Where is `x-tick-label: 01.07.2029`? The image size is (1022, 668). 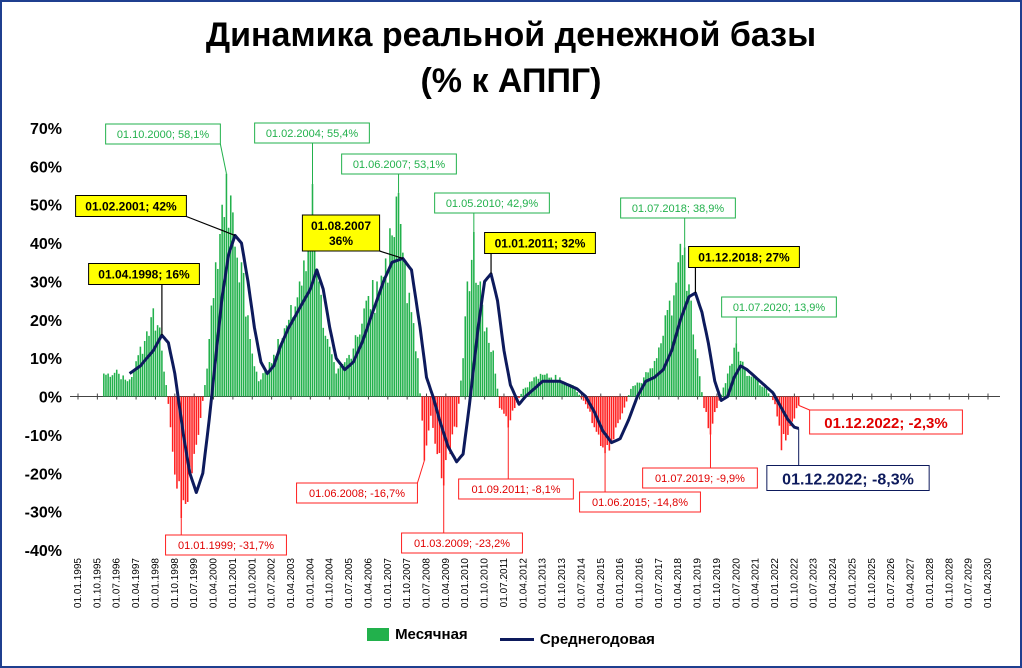
x-tick-label: 01.07.2029 is located at coordinates (969, 583).